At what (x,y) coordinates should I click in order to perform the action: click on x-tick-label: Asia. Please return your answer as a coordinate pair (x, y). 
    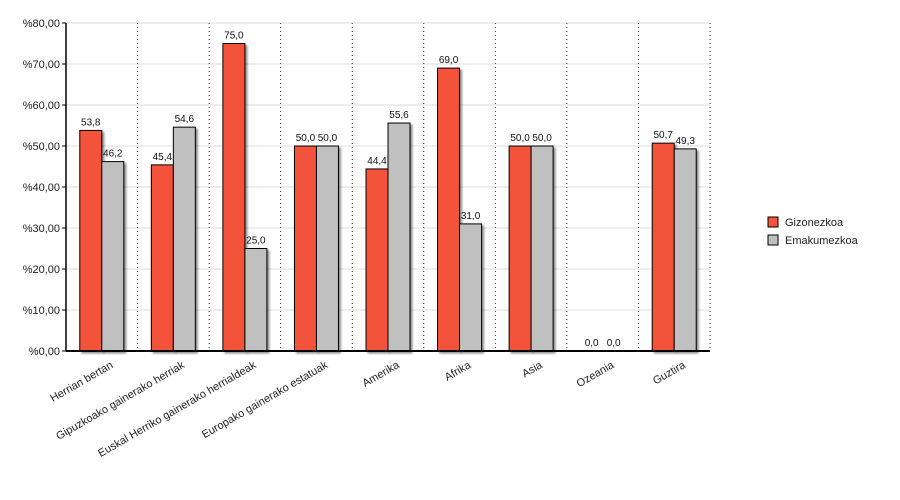
    Looking at the image, I should click on (532, 370).